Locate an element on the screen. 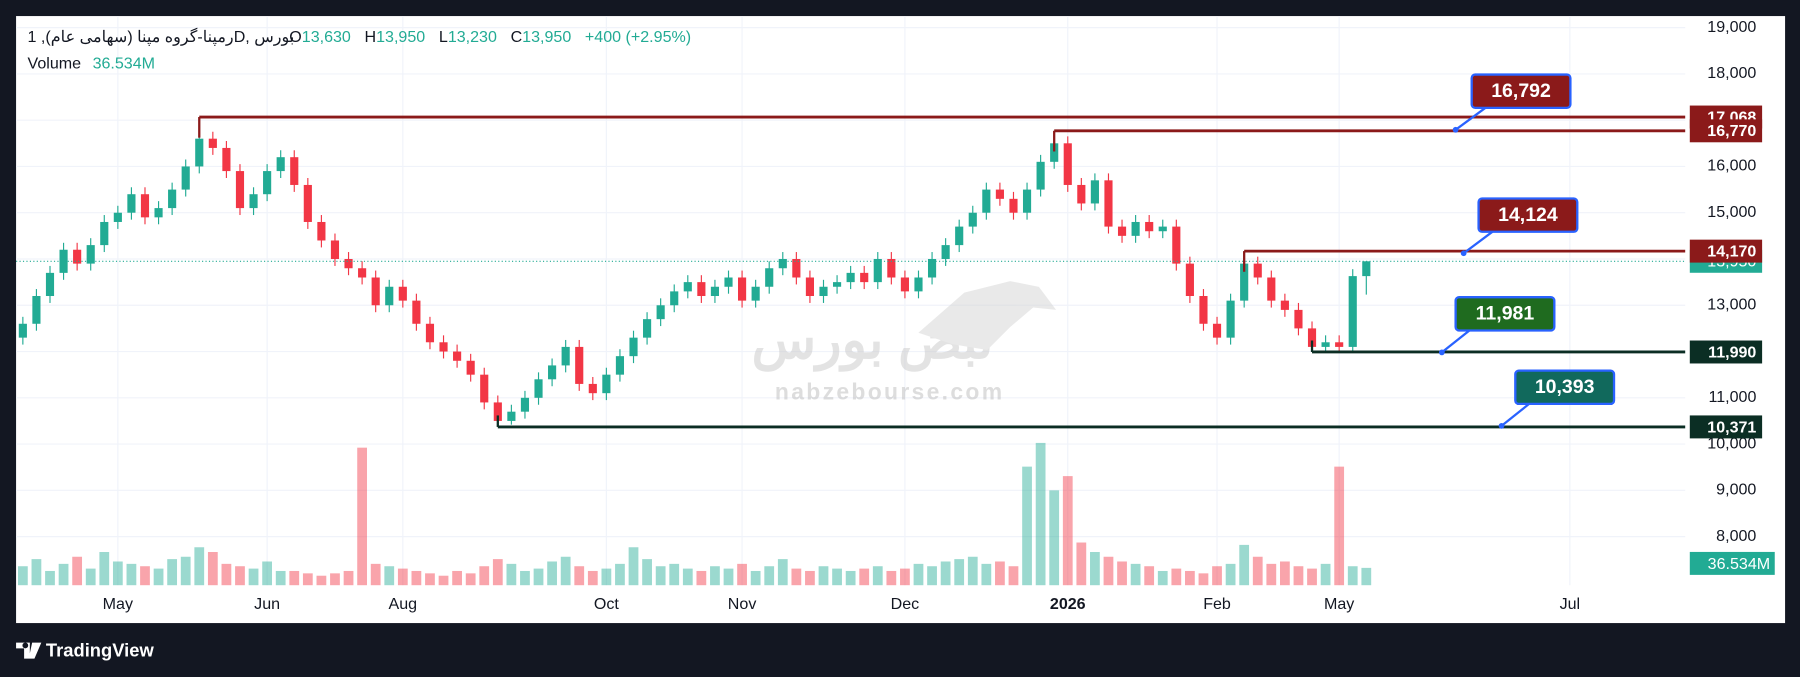 Image resolution: width=1800 pixels, height=677 pixels. callout-label: 14,124 is located at coordinates (1528, 215).